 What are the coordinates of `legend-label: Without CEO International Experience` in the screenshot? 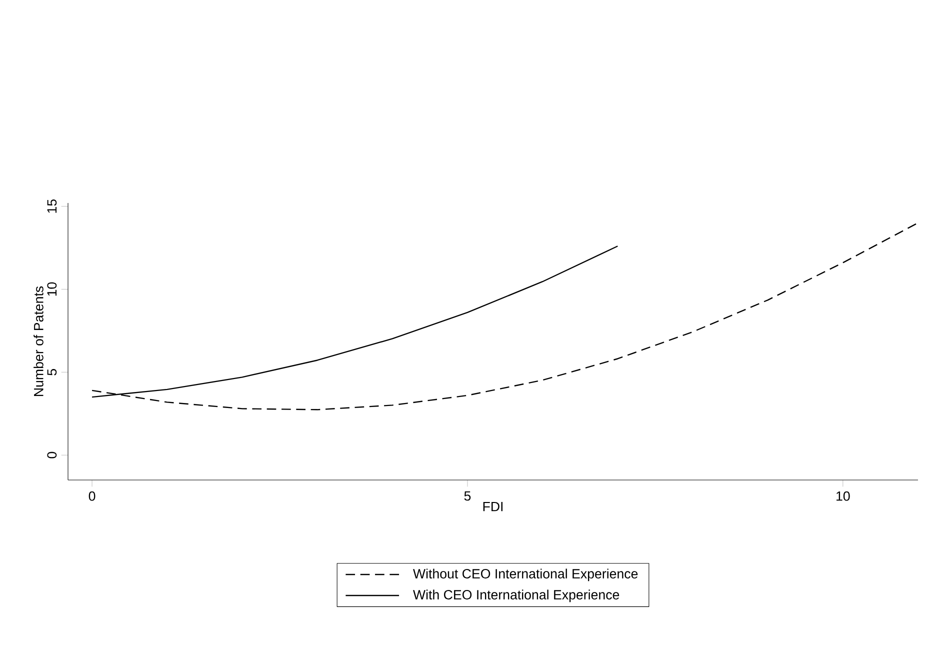 It's located at (525, 575).